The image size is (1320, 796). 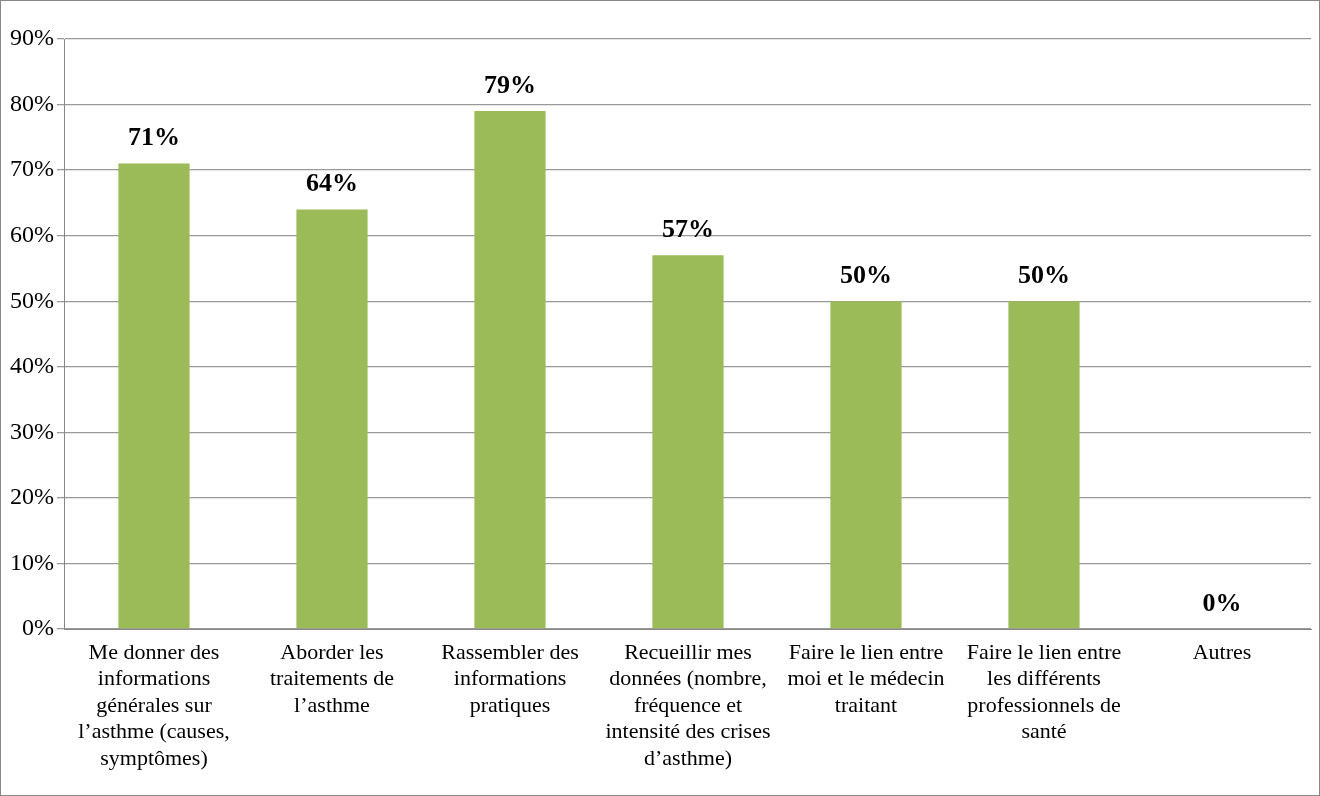 I want to click on y-tick-label: 50%, so click(x=31, y=299).